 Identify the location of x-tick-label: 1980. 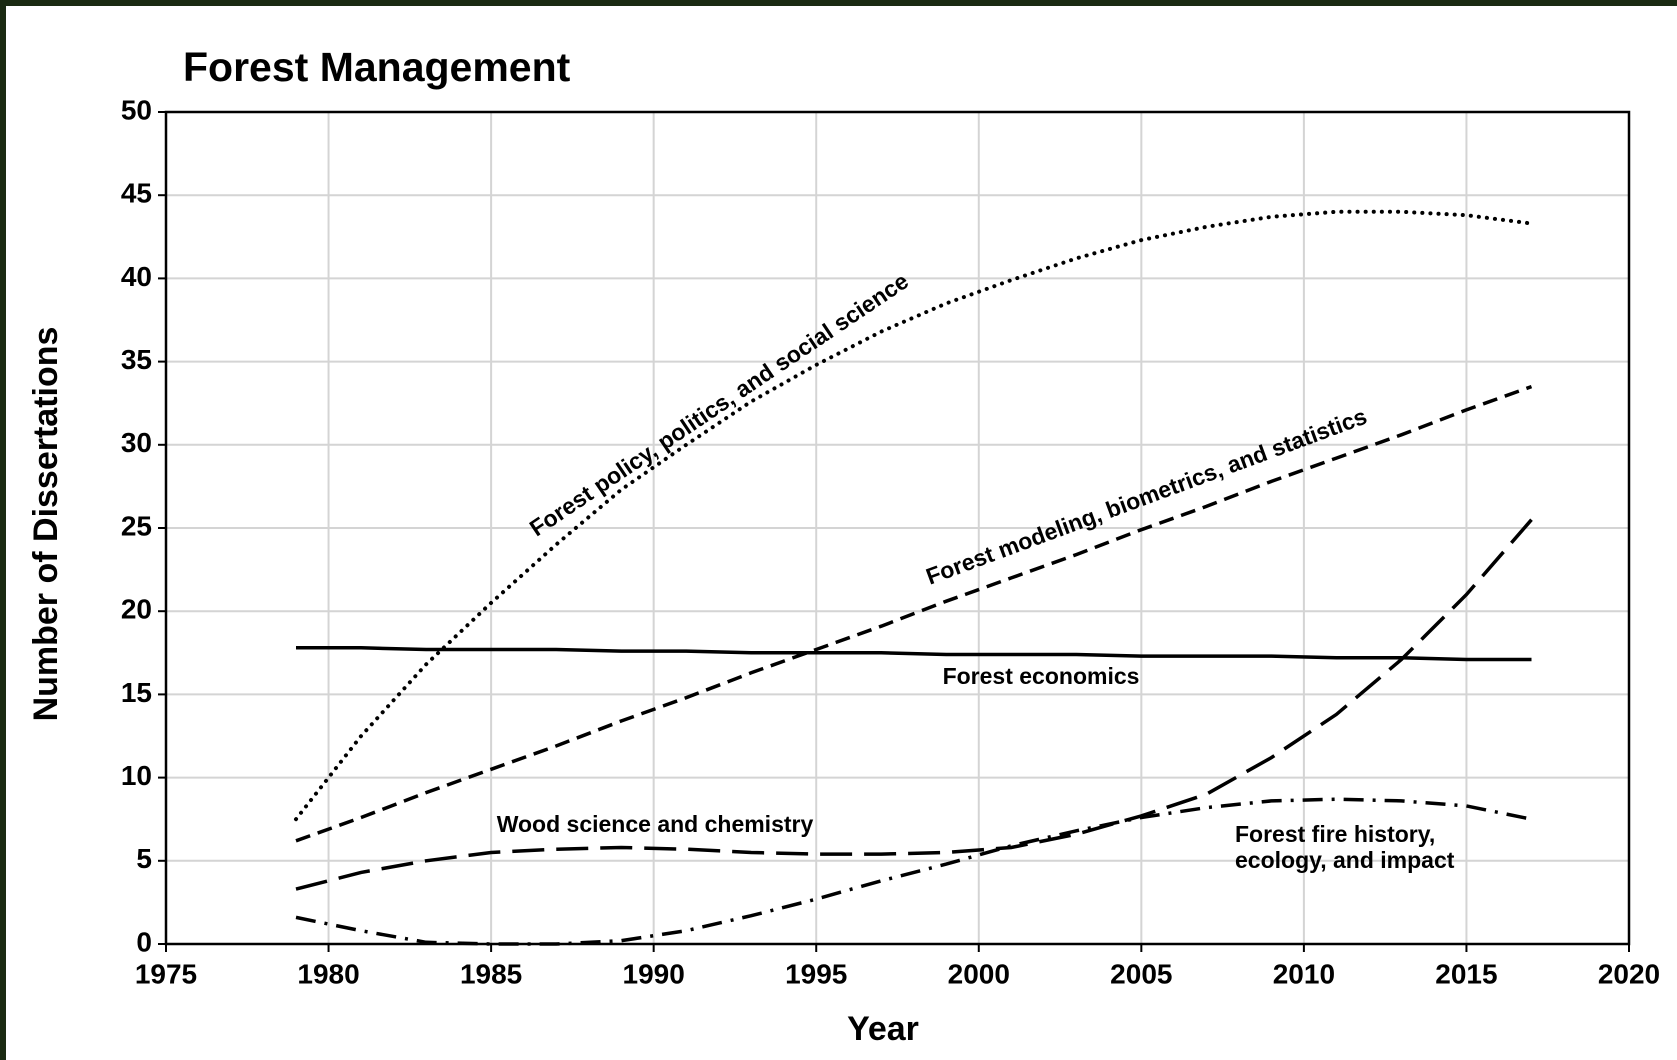
(328, 973).